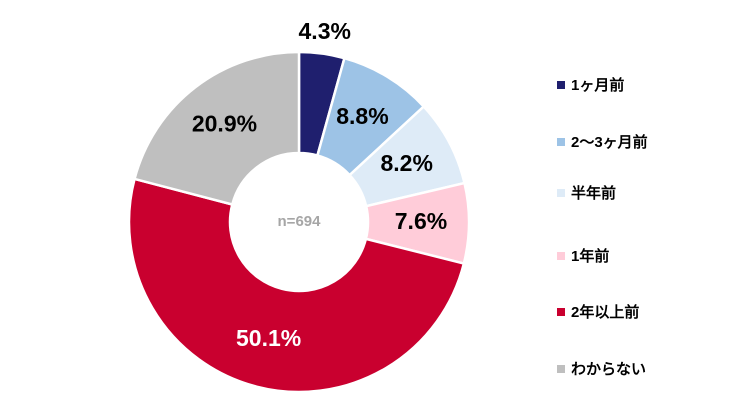 This screenshot has width=735, height=410. I want to click on data-label: 8.2%, so click(406, 163).